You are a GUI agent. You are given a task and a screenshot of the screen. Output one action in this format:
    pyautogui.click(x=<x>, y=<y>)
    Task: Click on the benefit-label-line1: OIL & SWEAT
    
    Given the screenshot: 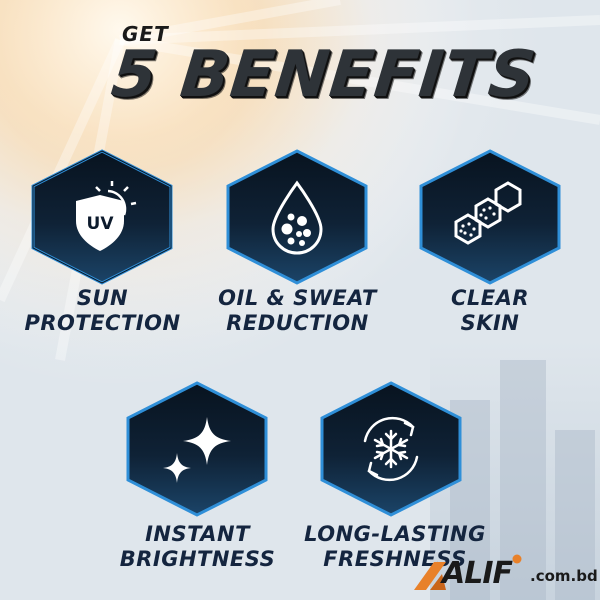 What is the action you would take?
    pyautogui.click(x=297, y=298)
    